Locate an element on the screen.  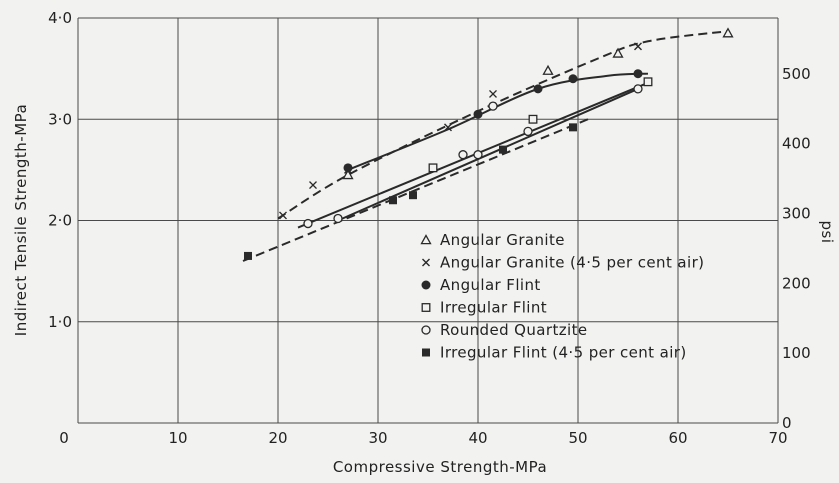
x-tick-label: 30 is located at coordinates (377, 438).